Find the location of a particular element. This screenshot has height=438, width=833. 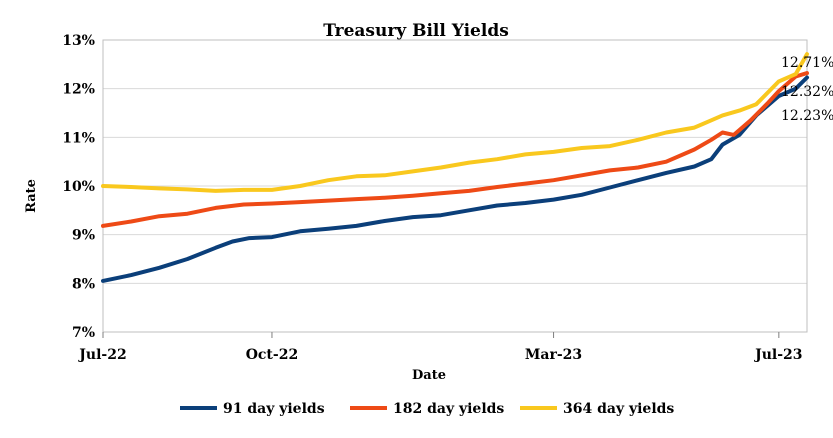

y-tick-label: 8% is located at coordinates (83, 284).